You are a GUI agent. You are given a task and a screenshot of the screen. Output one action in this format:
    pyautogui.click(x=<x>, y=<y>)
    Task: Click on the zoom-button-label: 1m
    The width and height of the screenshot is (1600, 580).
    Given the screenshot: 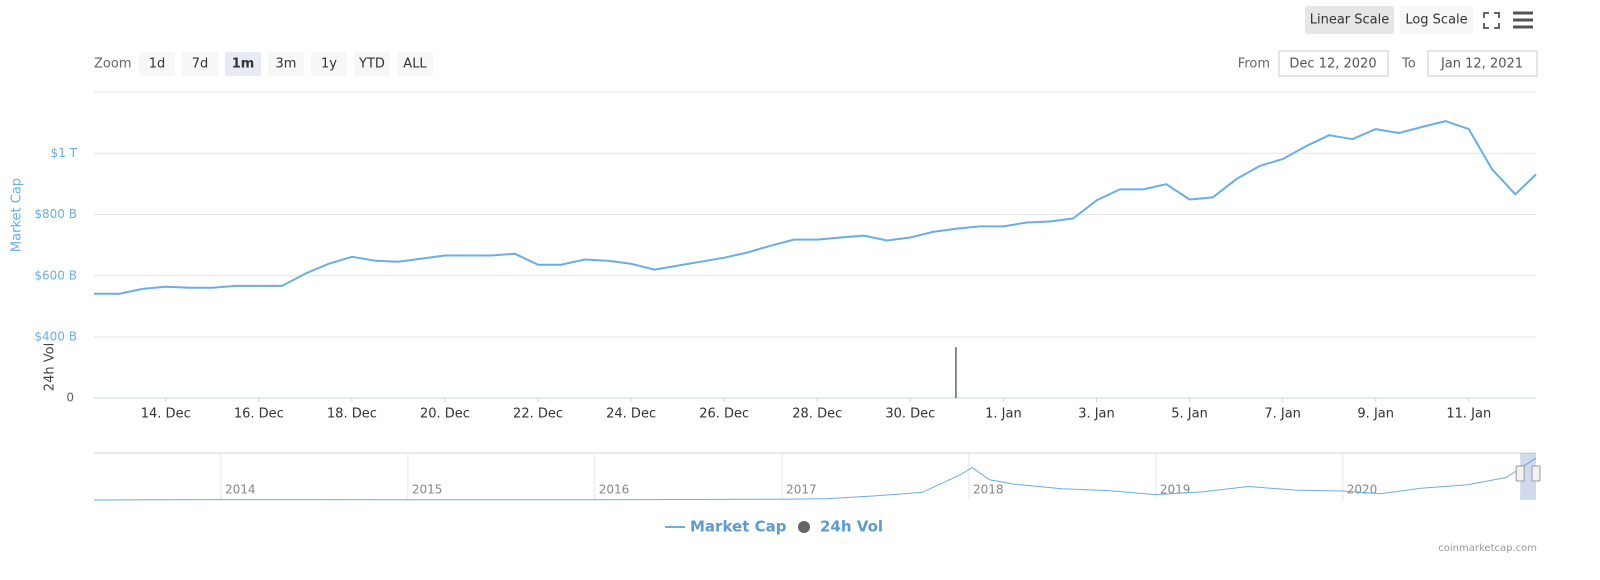 What is the action you would take?
    pyautogui.click(x=243, y=64)
    